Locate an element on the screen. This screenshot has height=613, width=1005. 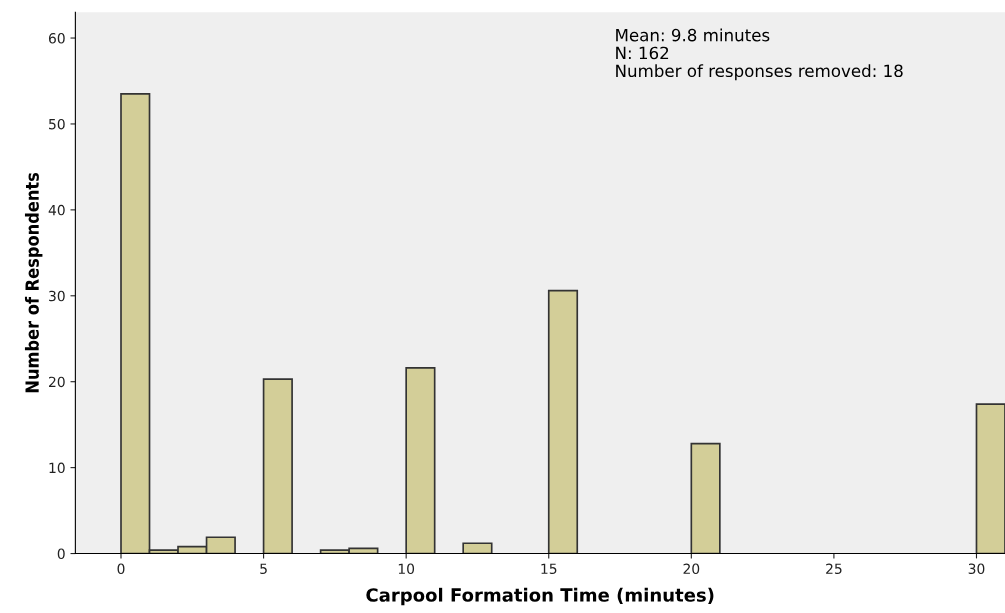
x-tick-label: 25 is located at coordinates (834, 569).